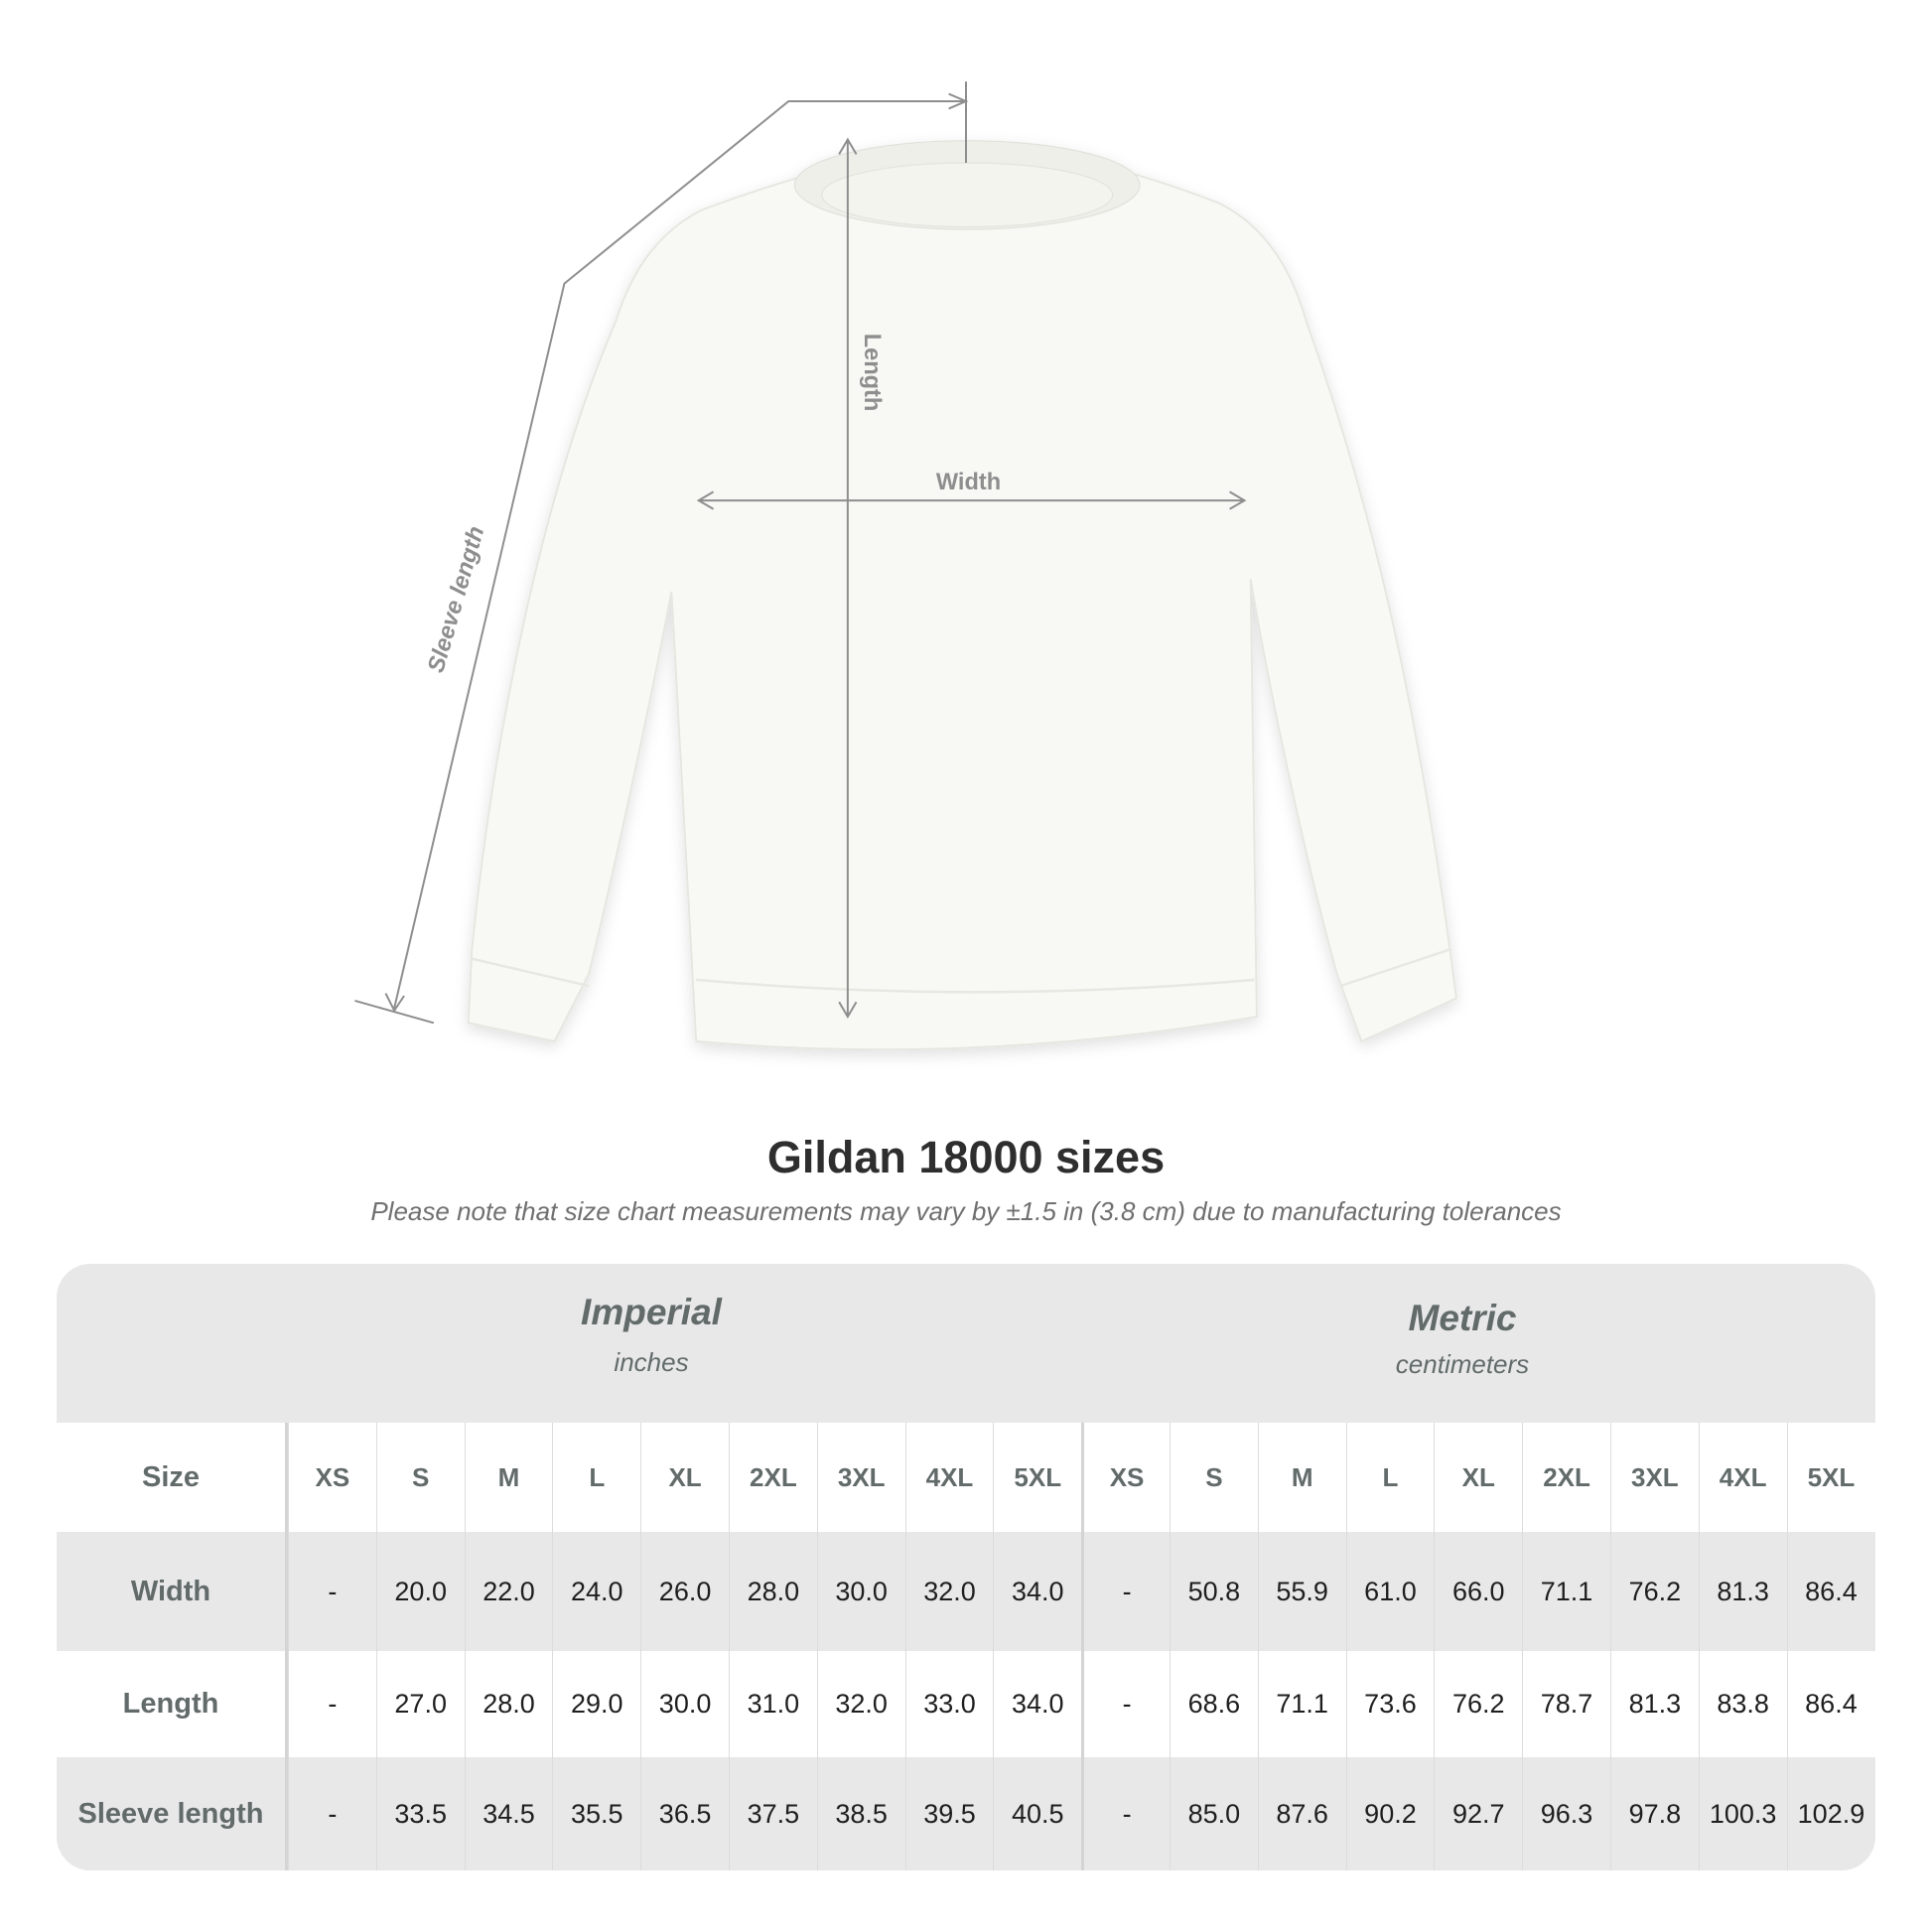  Describe the element at coordinates (873, 373) in the screenshot. I see `length-label: Length` at that location.